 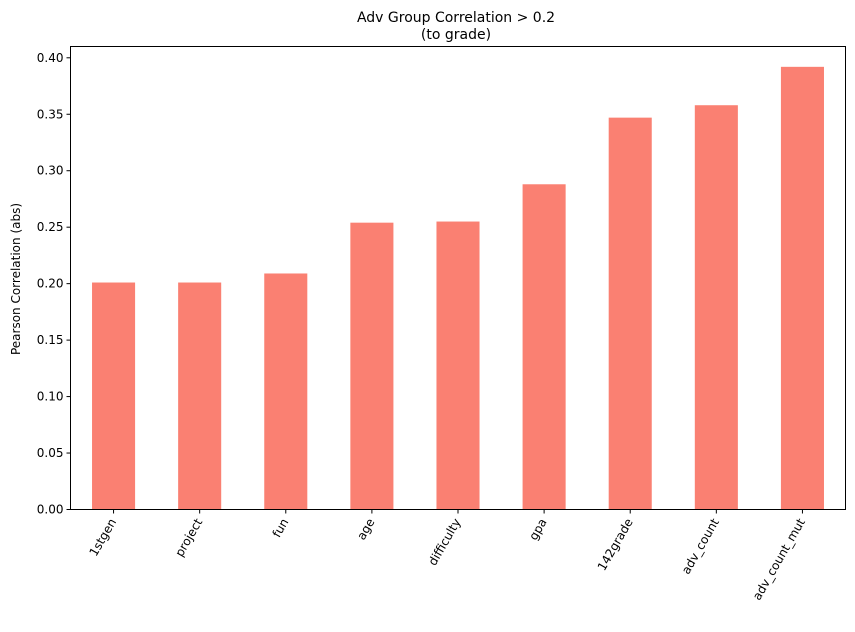 What do you see at coordinates (544, 347) in the screenshot?
I see `bar-gpa` at bounding box center [544, 347].